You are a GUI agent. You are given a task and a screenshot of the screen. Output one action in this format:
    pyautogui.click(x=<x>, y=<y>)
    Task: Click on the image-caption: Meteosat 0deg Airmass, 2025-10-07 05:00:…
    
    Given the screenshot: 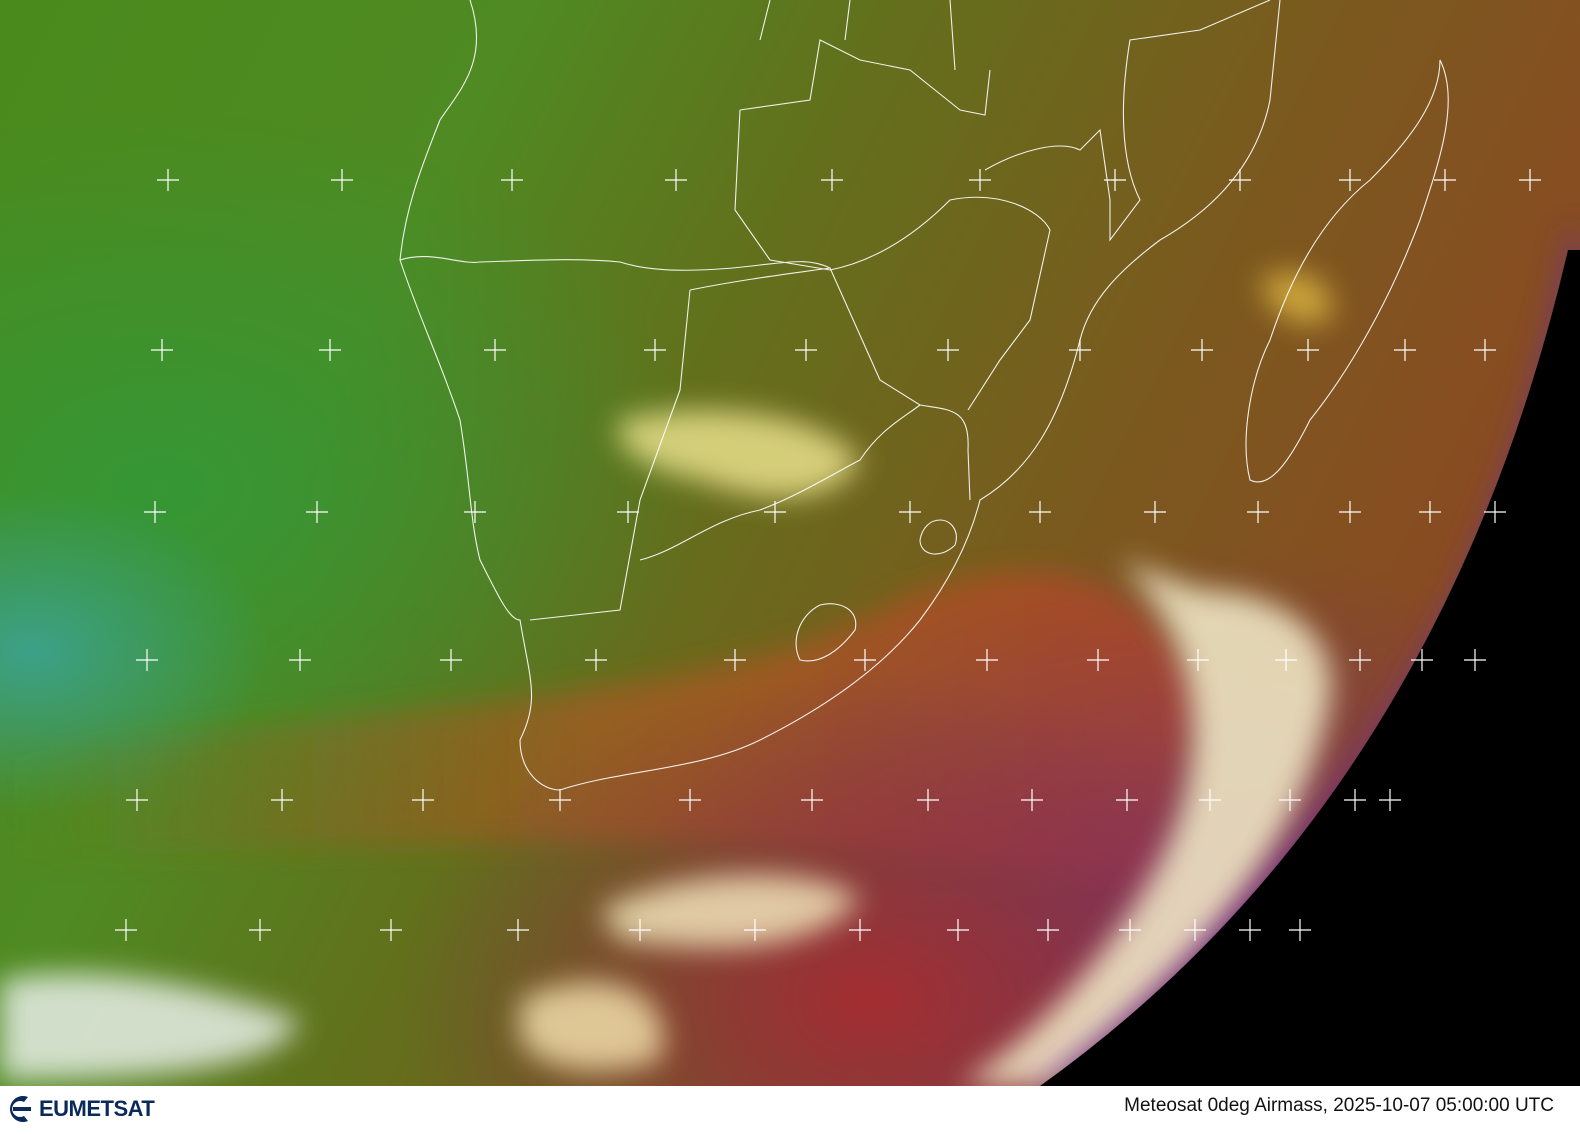 What is the action you would take?
    pyautogui.click(x=1339, y=1105)
    